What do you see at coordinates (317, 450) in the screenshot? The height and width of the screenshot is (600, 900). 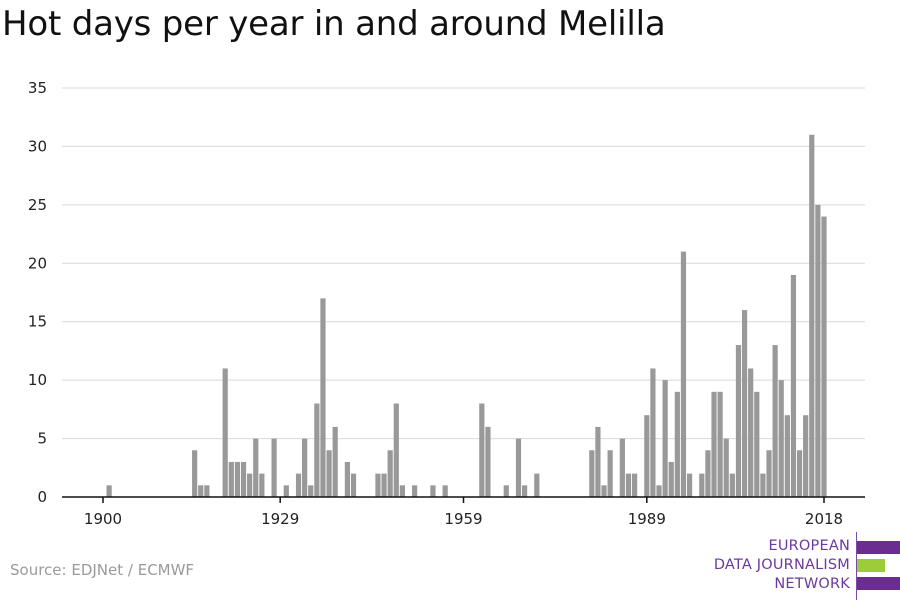 I see `bar-1935` at bounding box center [317, 450].